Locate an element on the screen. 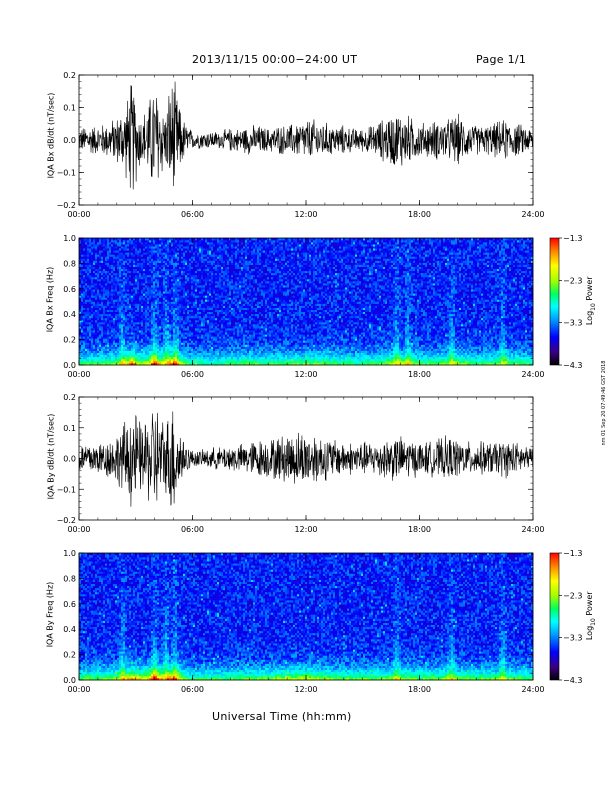 Image resolution: width=612 pixels, height=792 pixels. panel1-ytick-label: −0.2 is located at coordinates (66, 205).